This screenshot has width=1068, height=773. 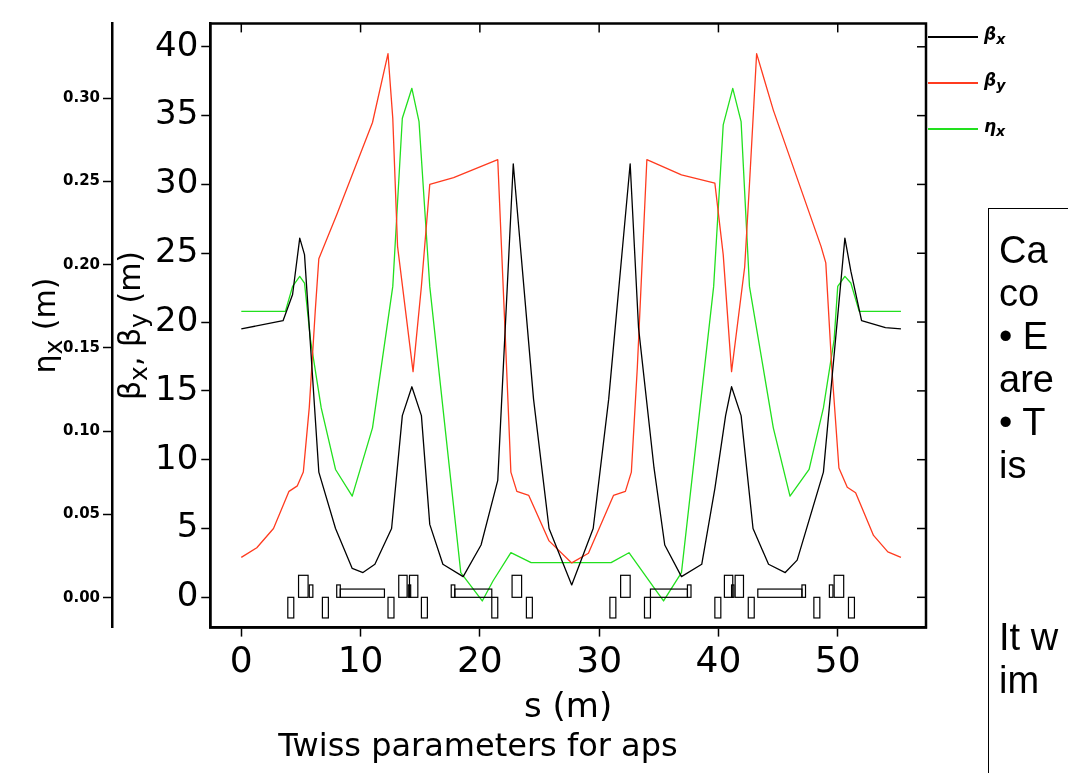 What do you see at coordinates (81, 263) in the screenshot?
I see `y2-tick-label: 0.20` at bounding box center [81, 263].